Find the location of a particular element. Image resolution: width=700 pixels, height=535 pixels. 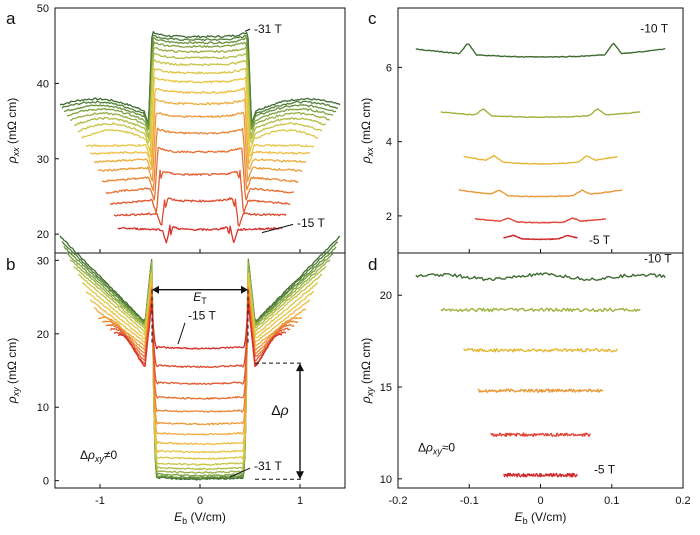

delta-rho-xy-label: Δρxy≠0 is located at coordinates (98, 456).